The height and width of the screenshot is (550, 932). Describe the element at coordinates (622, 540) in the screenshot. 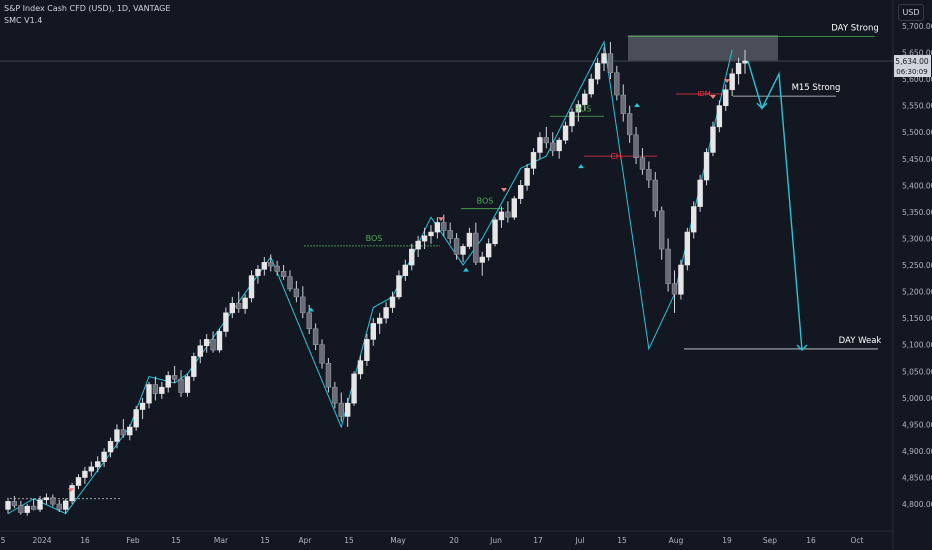

I see `time-tick-label: 15` at that location.